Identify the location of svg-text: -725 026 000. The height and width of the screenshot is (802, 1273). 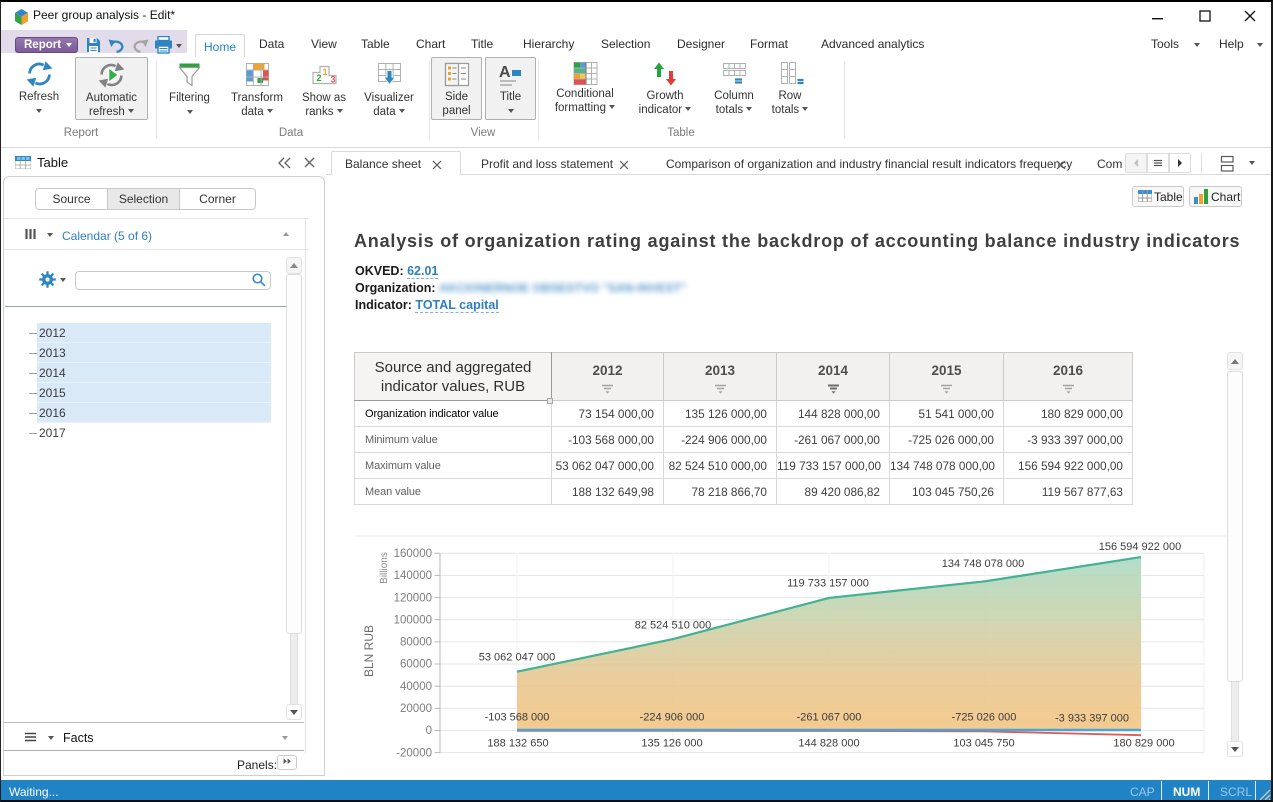
(984, 718).